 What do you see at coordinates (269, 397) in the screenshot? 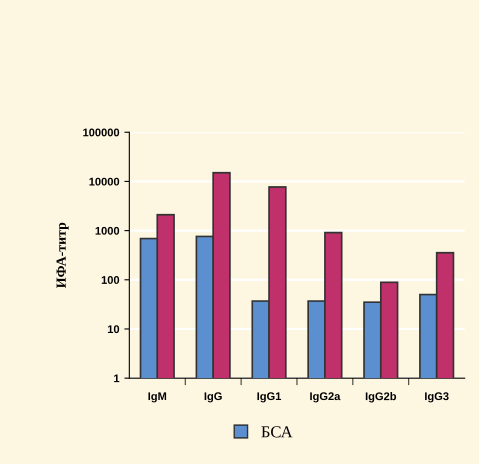
I see `x-tick-label: IgG1` at bounding box center [269, 397].